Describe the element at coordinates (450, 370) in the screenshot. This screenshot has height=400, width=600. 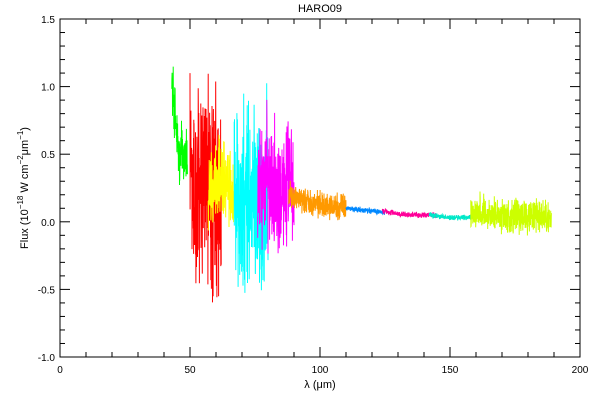
I see `x-tick-label: 150` at that location.